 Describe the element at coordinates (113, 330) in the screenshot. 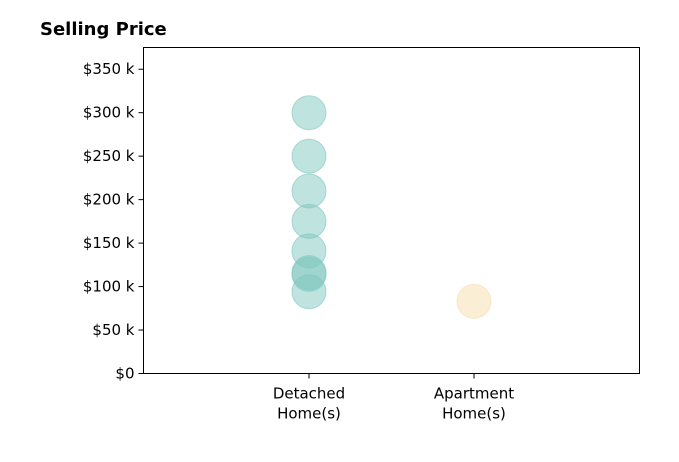

I see `y-tick-label: $50 k` at that location.